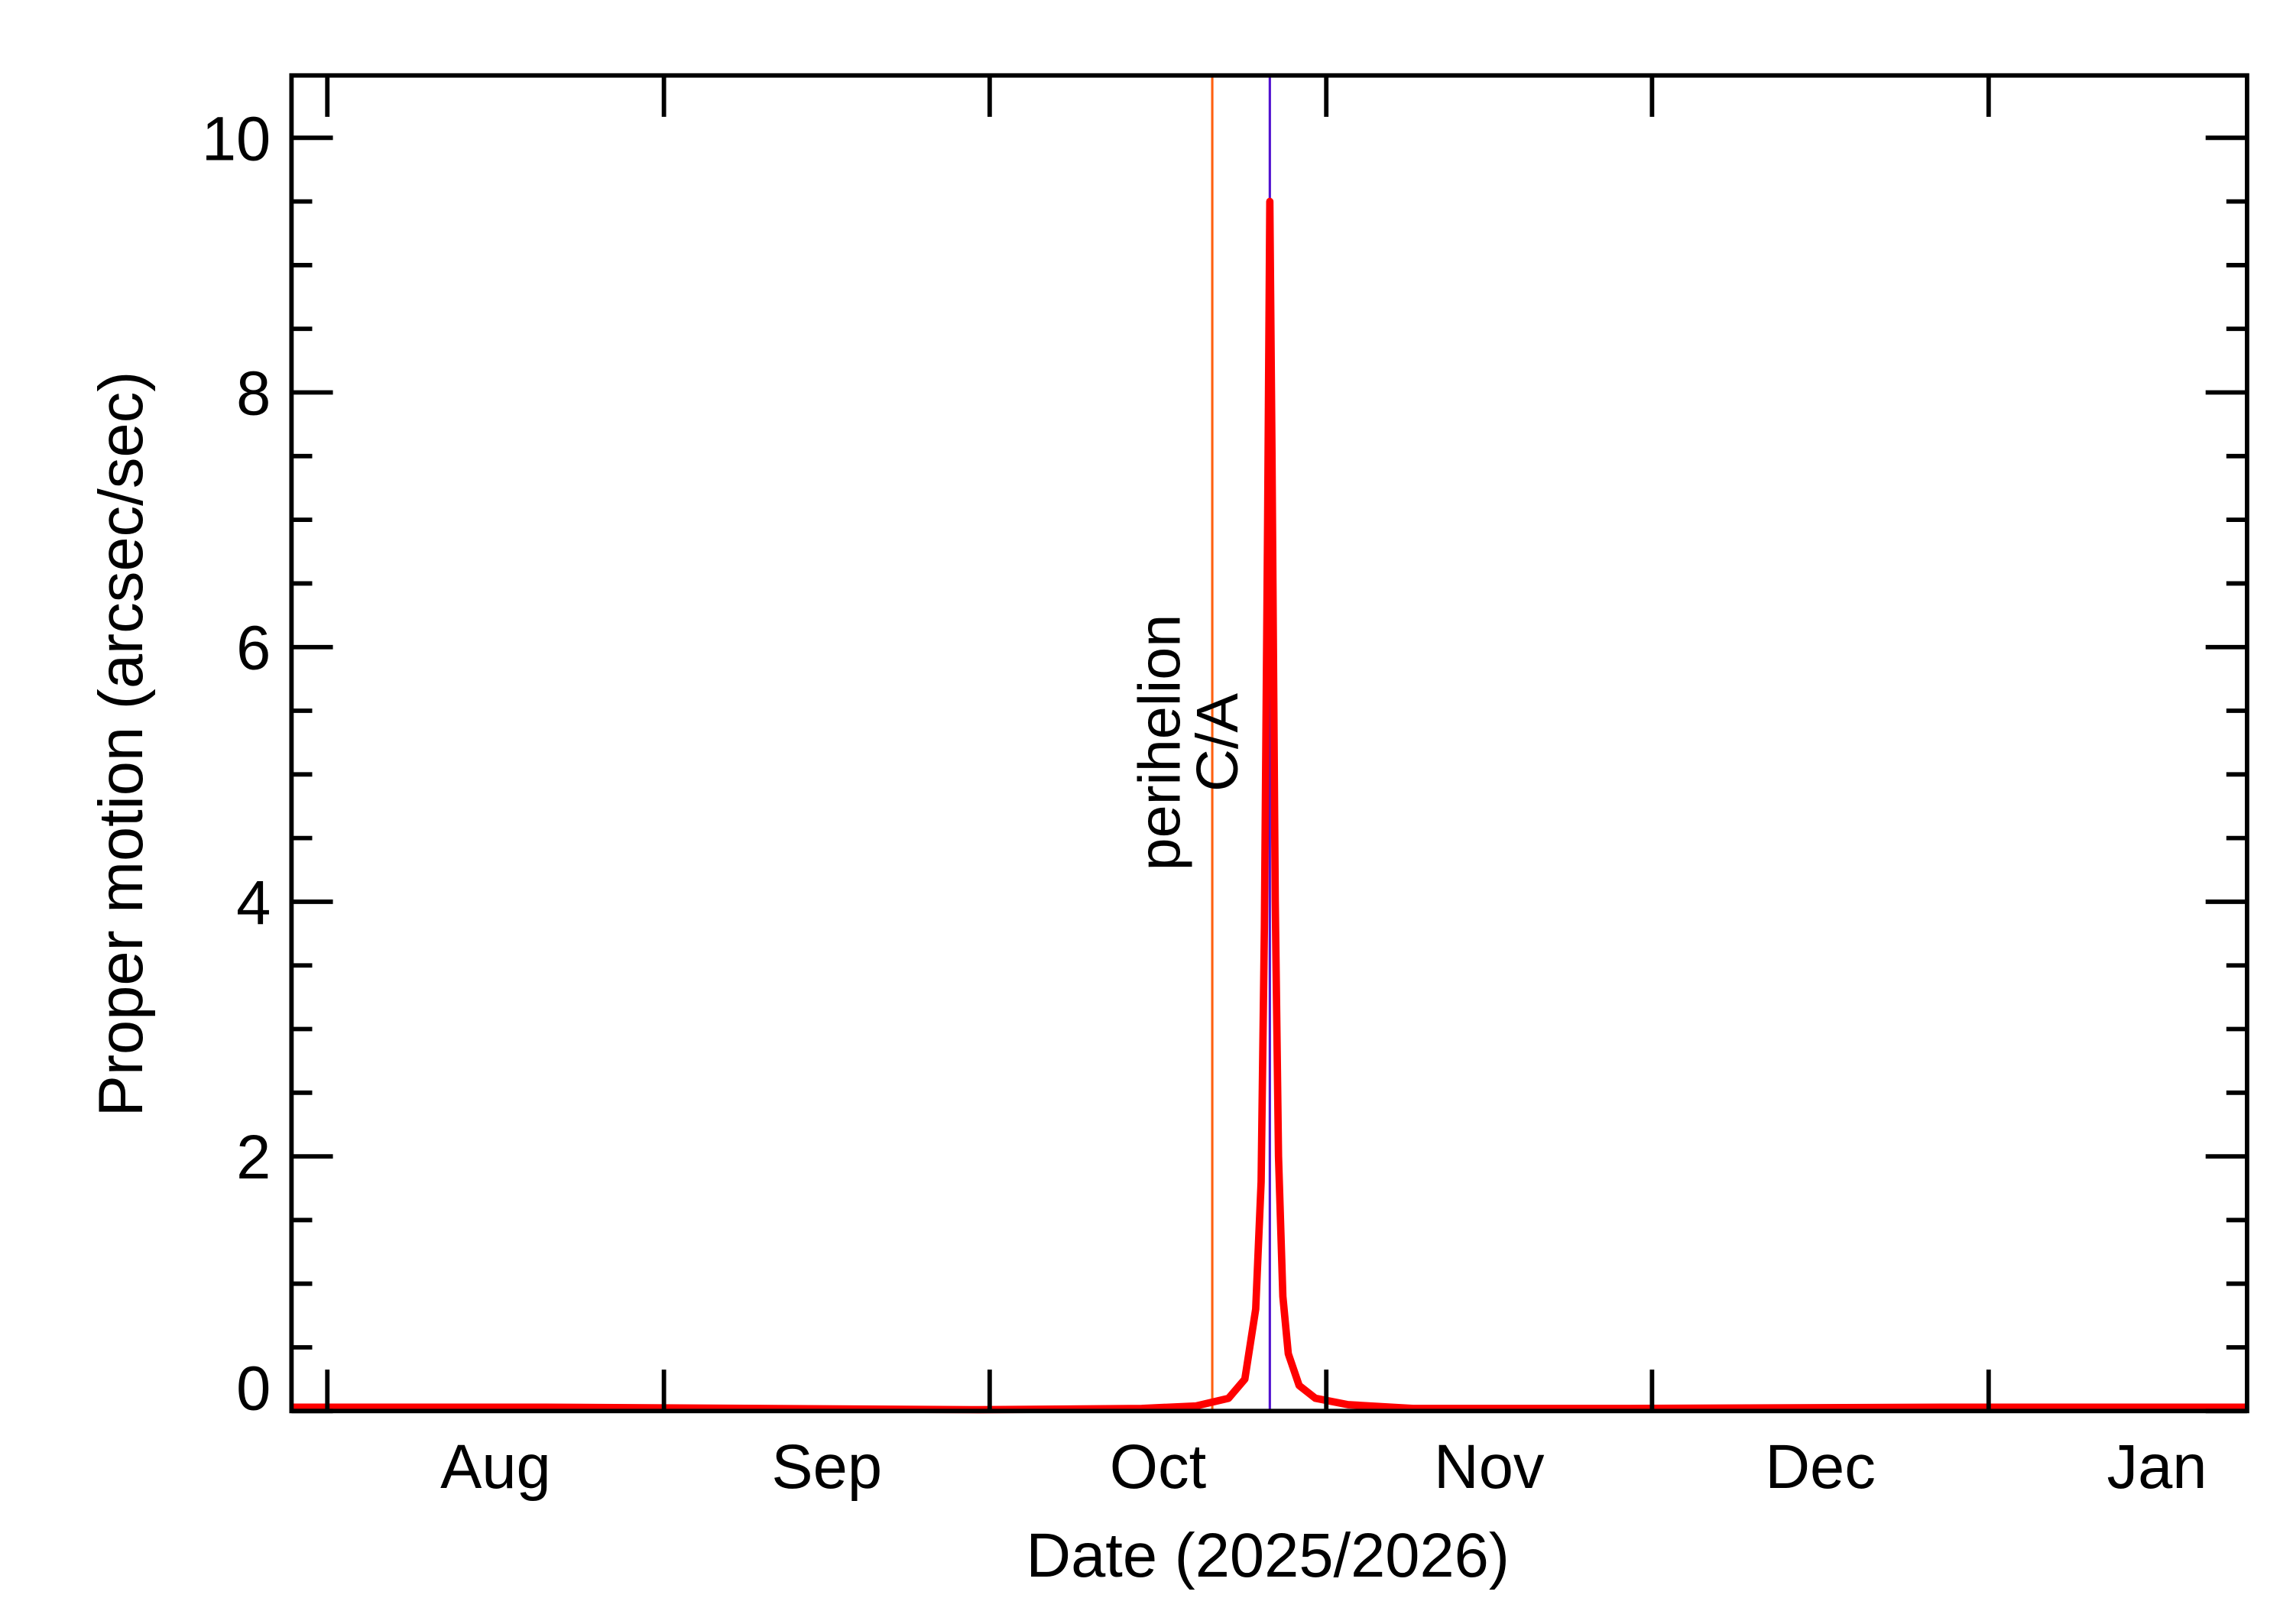 The image size is (2293, 1624). What do you see at coordinates (121, 744) in the screenshot?
I see `y-axis-title: Proper motion (arcsec/sec)` at bounding box center [121, 744].